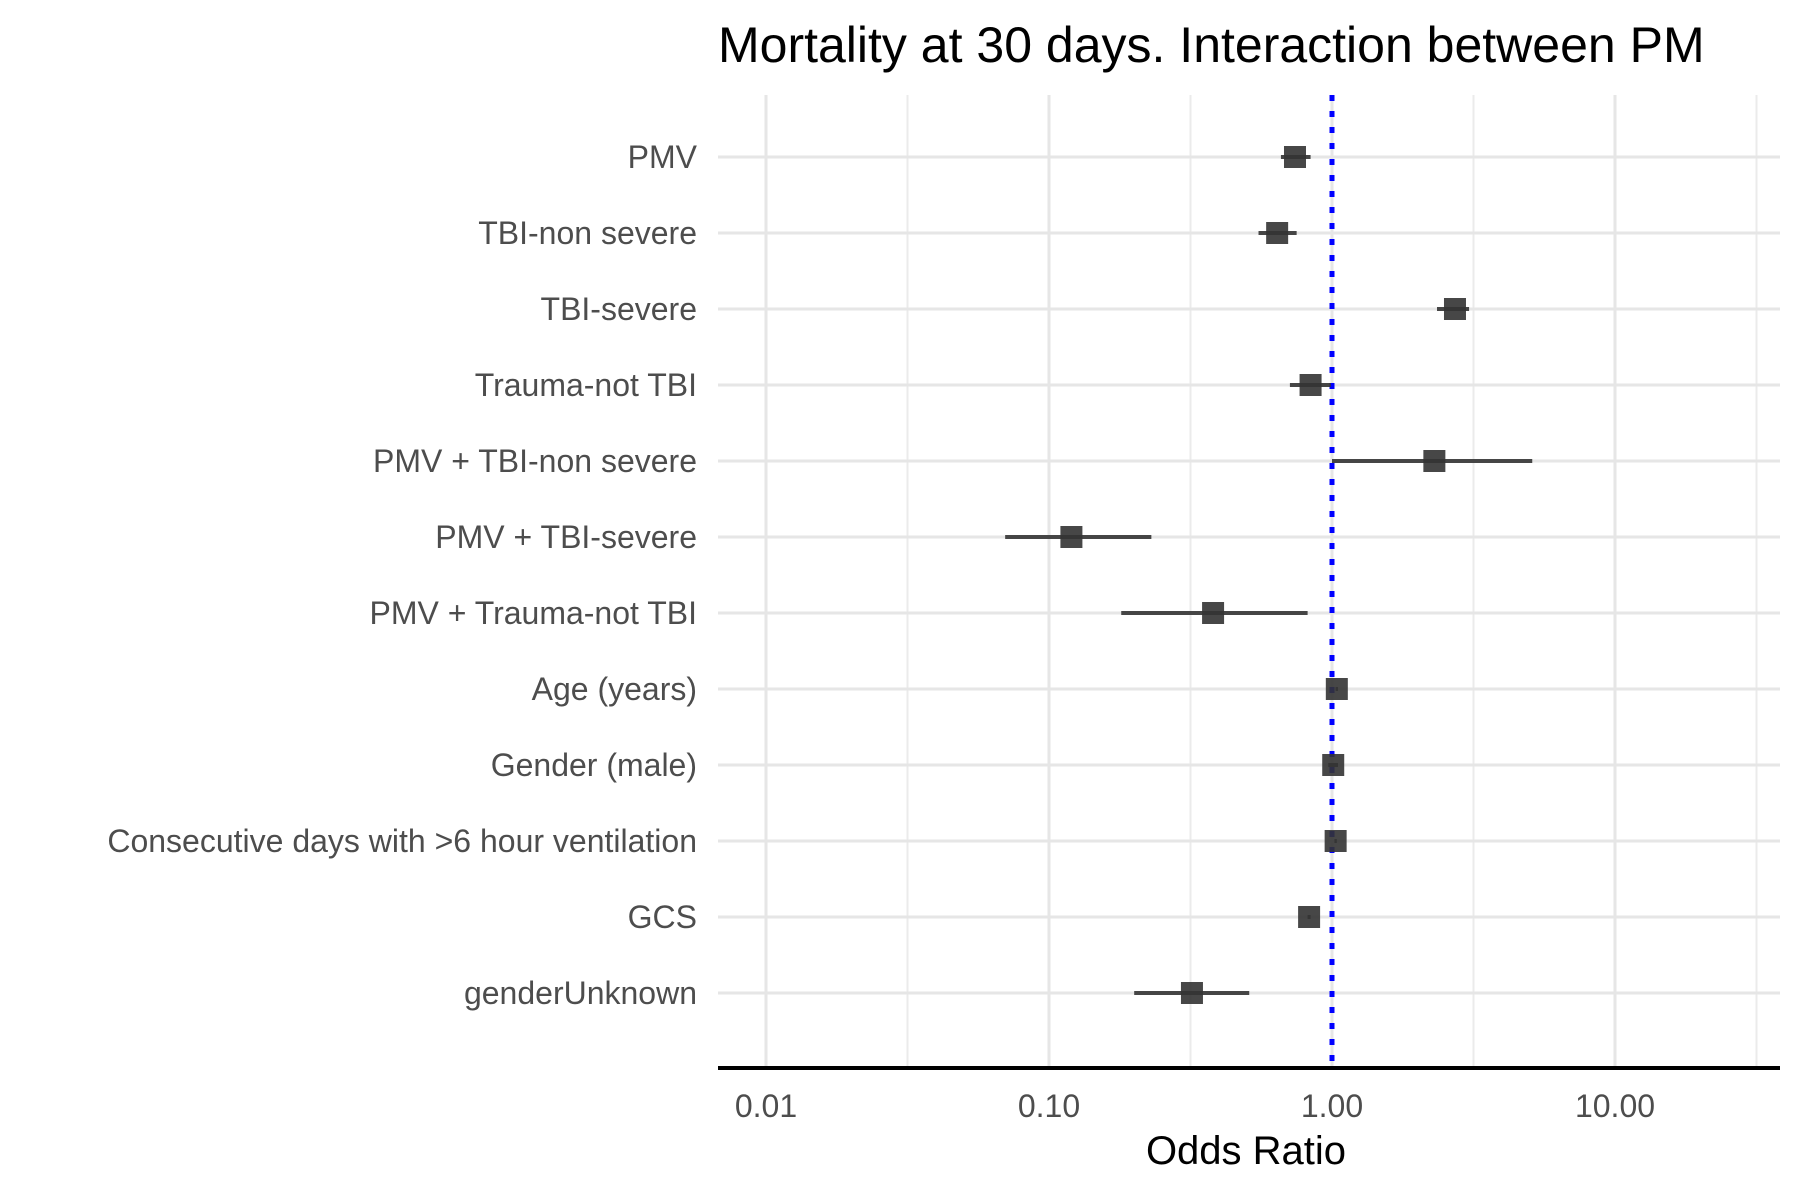 The image size is (1800, 1200). Describe the element at coordinates (619, 309) in the screenshot. I see `row-label: TBI-severe` at that location.